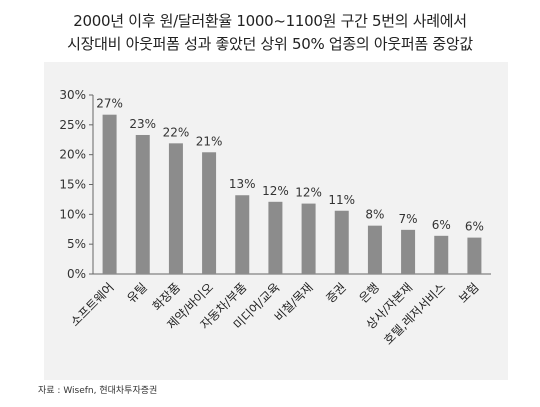 The height and width of the screenshot is (407, 540). What do you see at coordinates (137, 293) in the screenshot?
I see `x-category-label: 유틸` at bounding box center [137, 293].